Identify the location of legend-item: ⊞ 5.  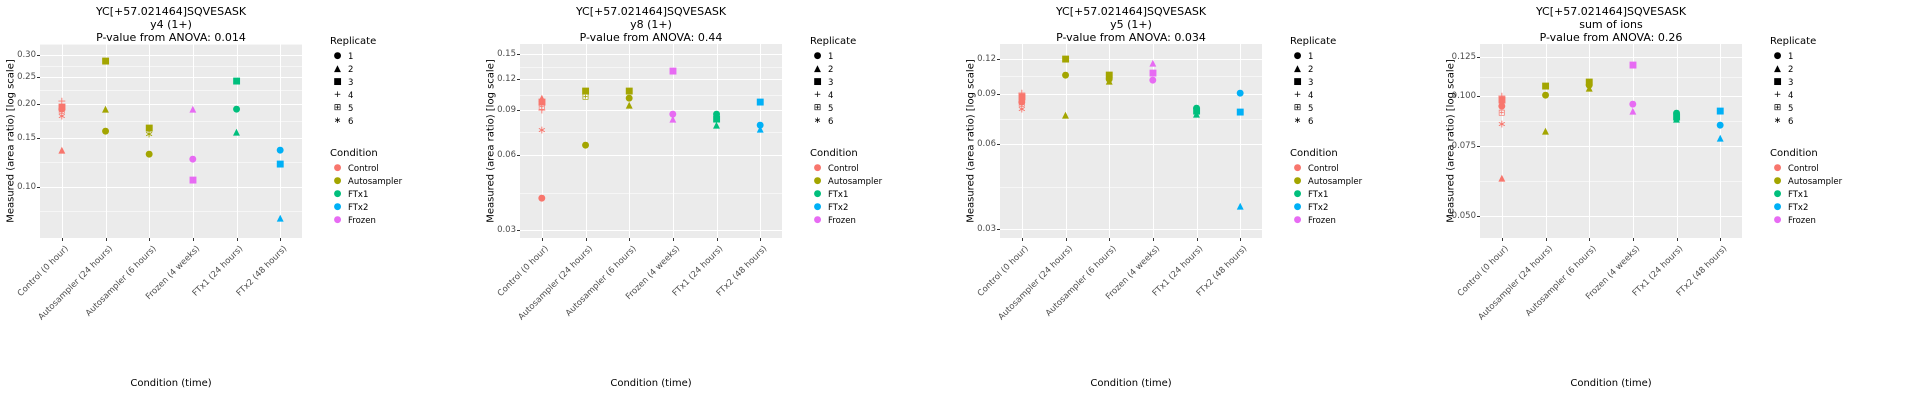
(1840, 108).